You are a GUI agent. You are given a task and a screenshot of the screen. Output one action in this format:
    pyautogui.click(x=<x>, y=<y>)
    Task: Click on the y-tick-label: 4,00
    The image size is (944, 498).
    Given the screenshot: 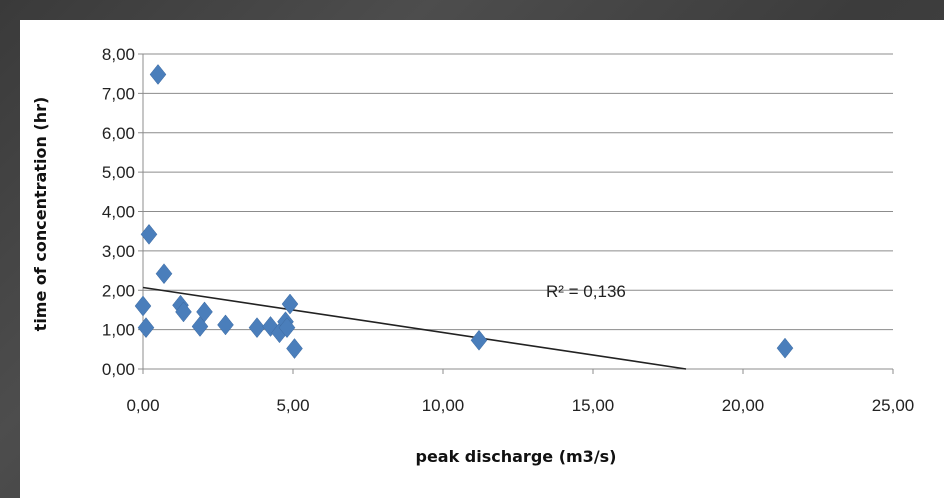 What is the action you would take?
    pyautogui.click(x=118, y=212)
    